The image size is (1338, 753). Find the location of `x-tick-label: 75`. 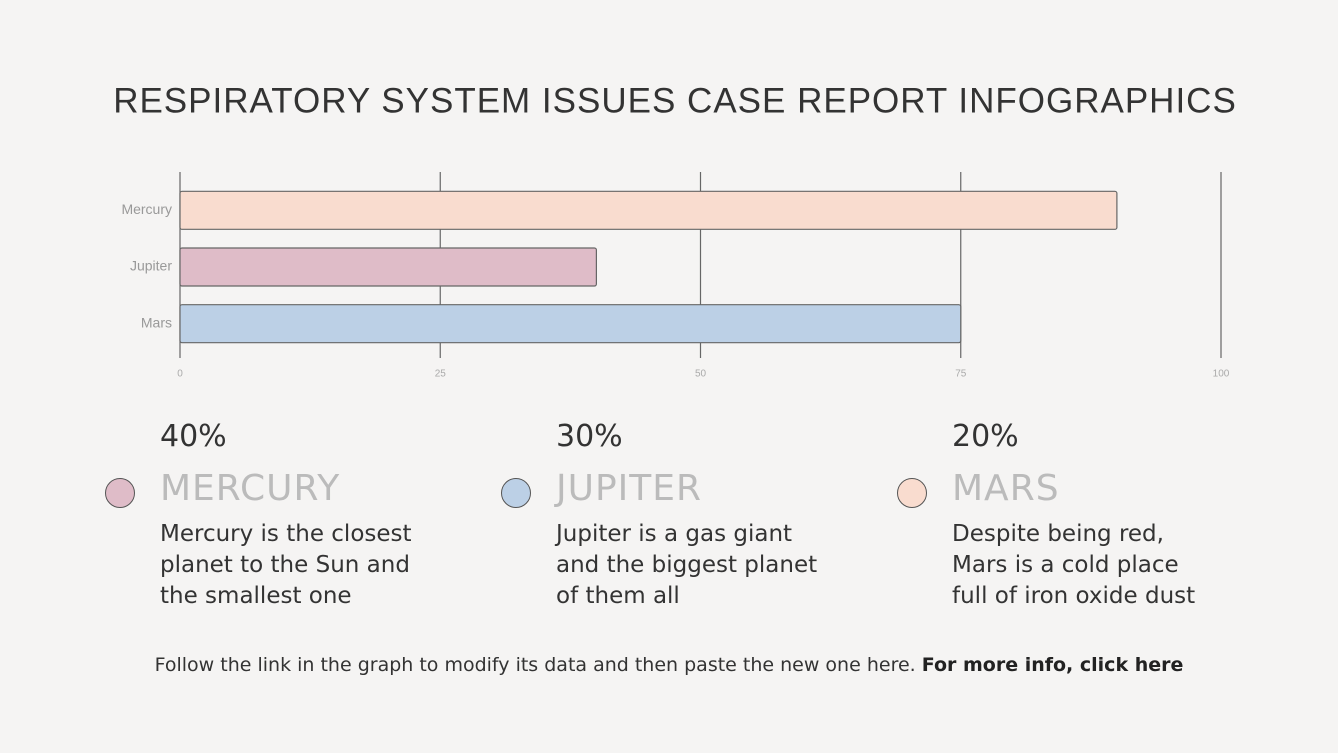

x-tick-label: 75 is located at coordinates (961, 374).